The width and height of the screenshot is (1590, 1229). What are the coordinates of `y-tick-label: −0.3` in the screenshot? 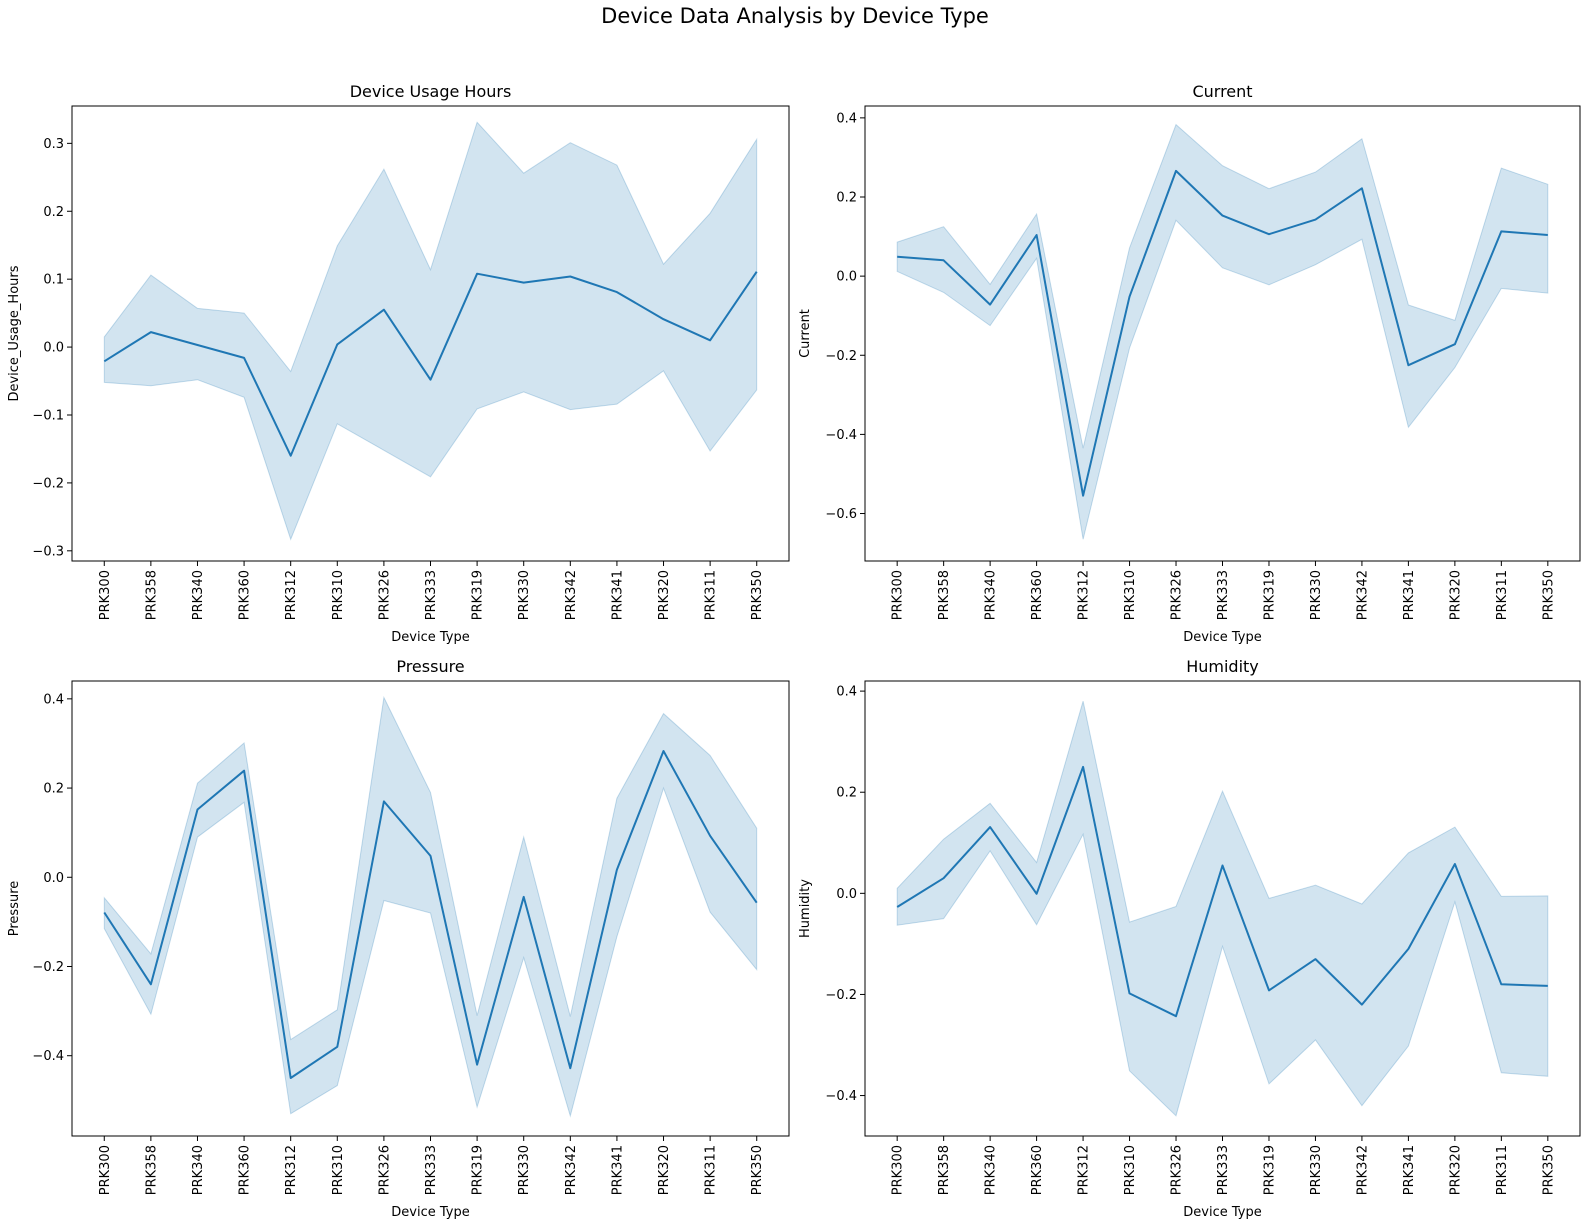 It's located at (48, 551).